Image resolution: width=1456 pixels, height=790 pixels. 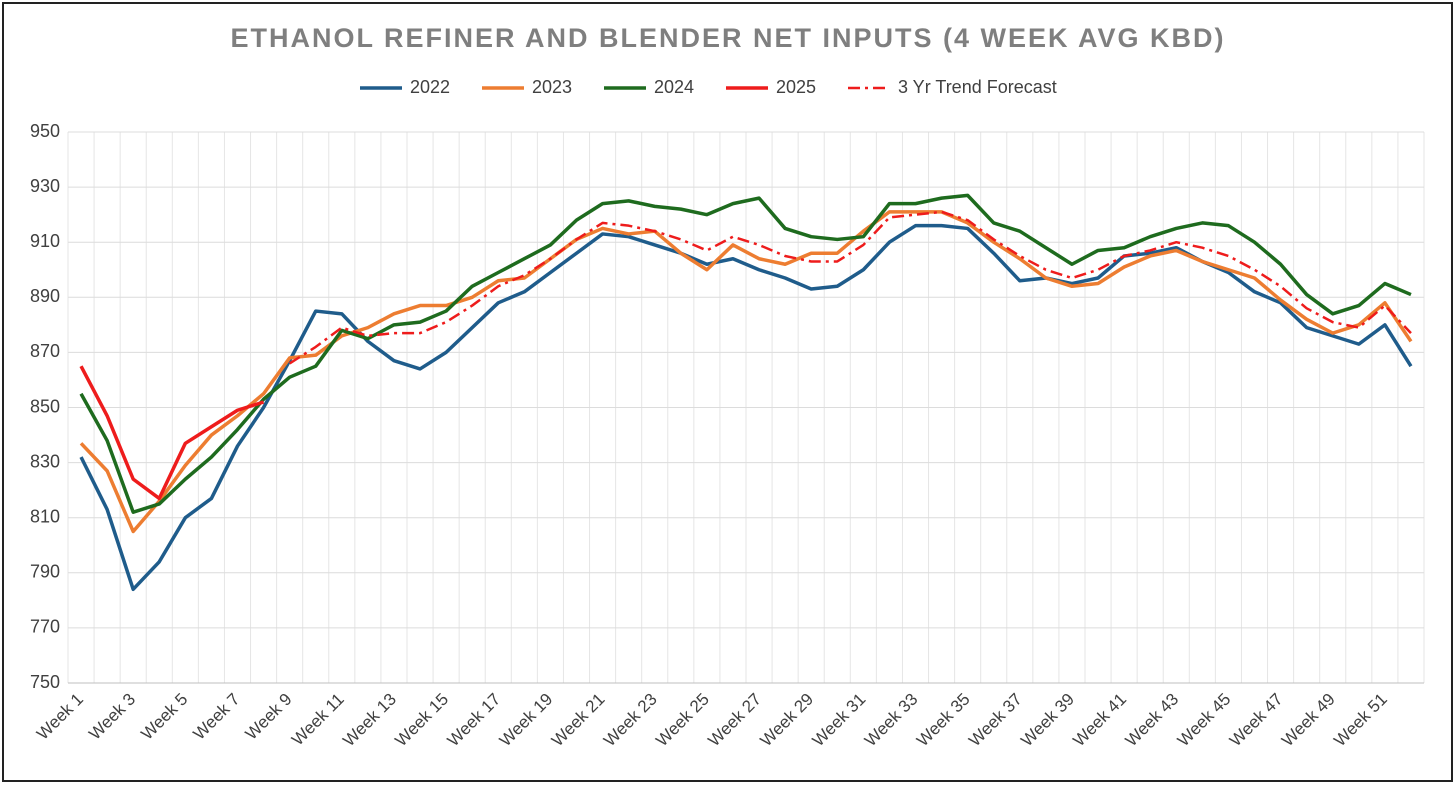 What do you see at coordinates (45, 241) in the screenshot?
I see `y-tick-label: 910` at bounding box center [45, 241].